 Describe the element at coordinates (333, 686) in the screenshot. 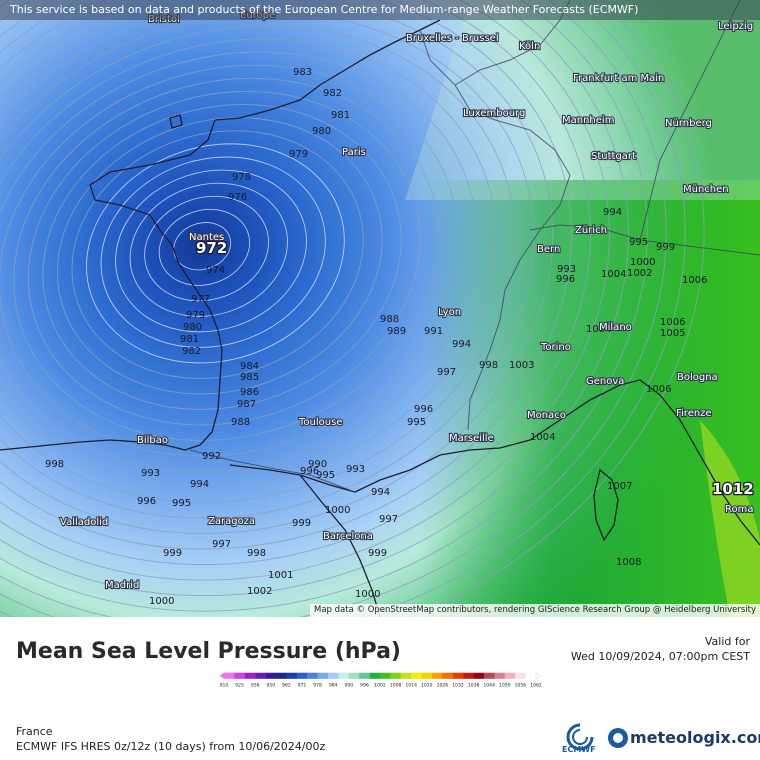

I see `colorbar-tick-label: 984` at that location.